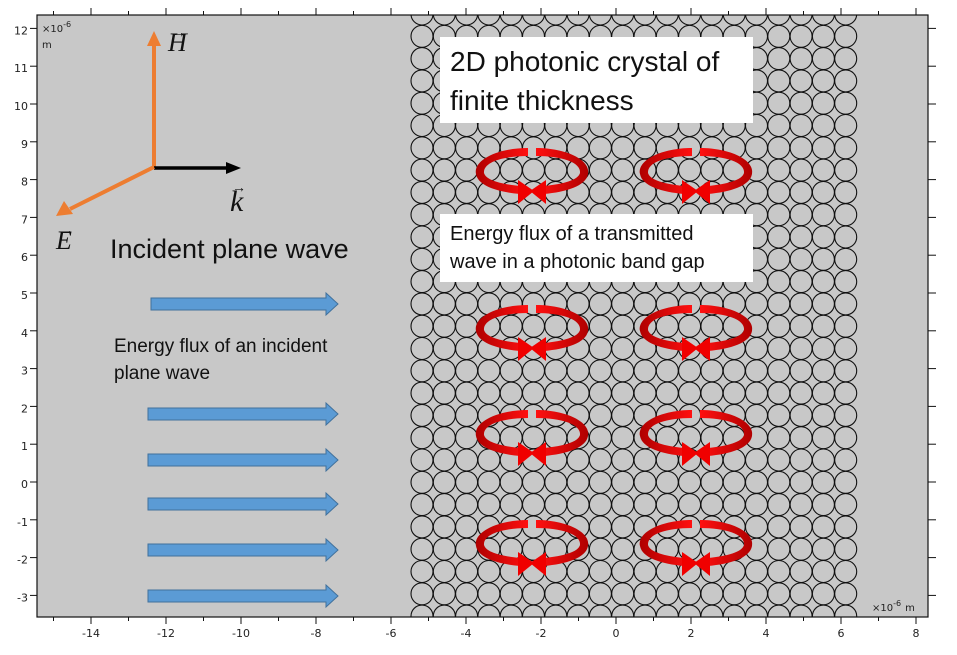 The height and width of the screenshot is (655, 957). Describe the element at coordinates (47, 45) in the screenshot. I see `y-axis-unit-m: m` at that location.